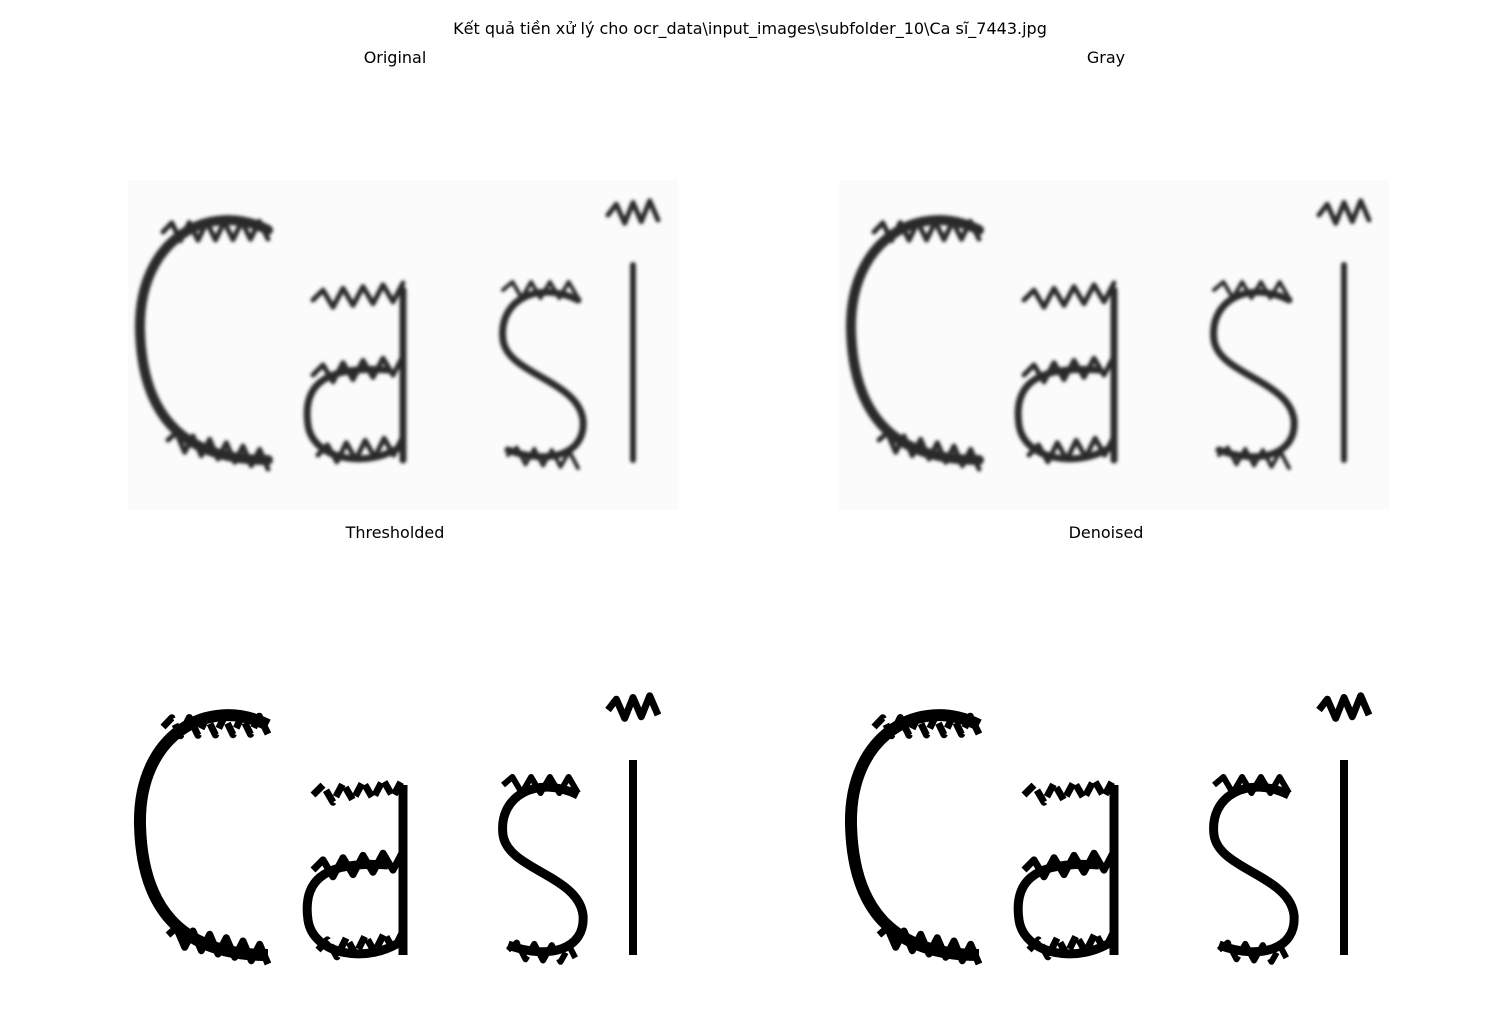 This screenshot has width=1500, height=1015. What do you see at coordinates (395, 57) in the screenshot?
I see `panel-title-original: Original` at bounding box center [395, 57].